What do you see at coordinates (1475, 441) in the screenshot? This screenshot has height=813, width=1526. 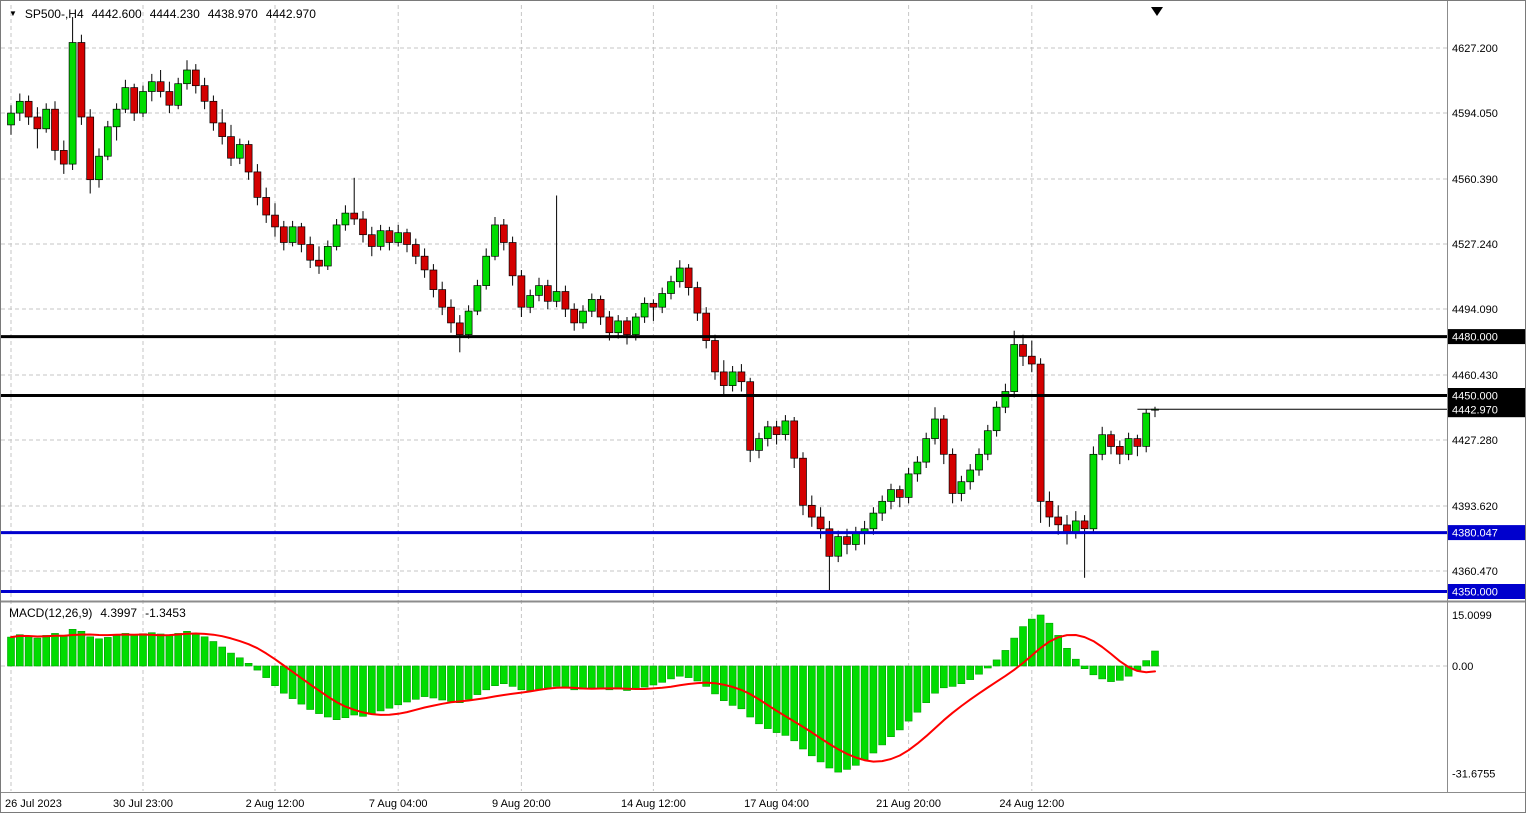 I see `price-axis-label: 4427.280` at bounding box center [1475, 441].